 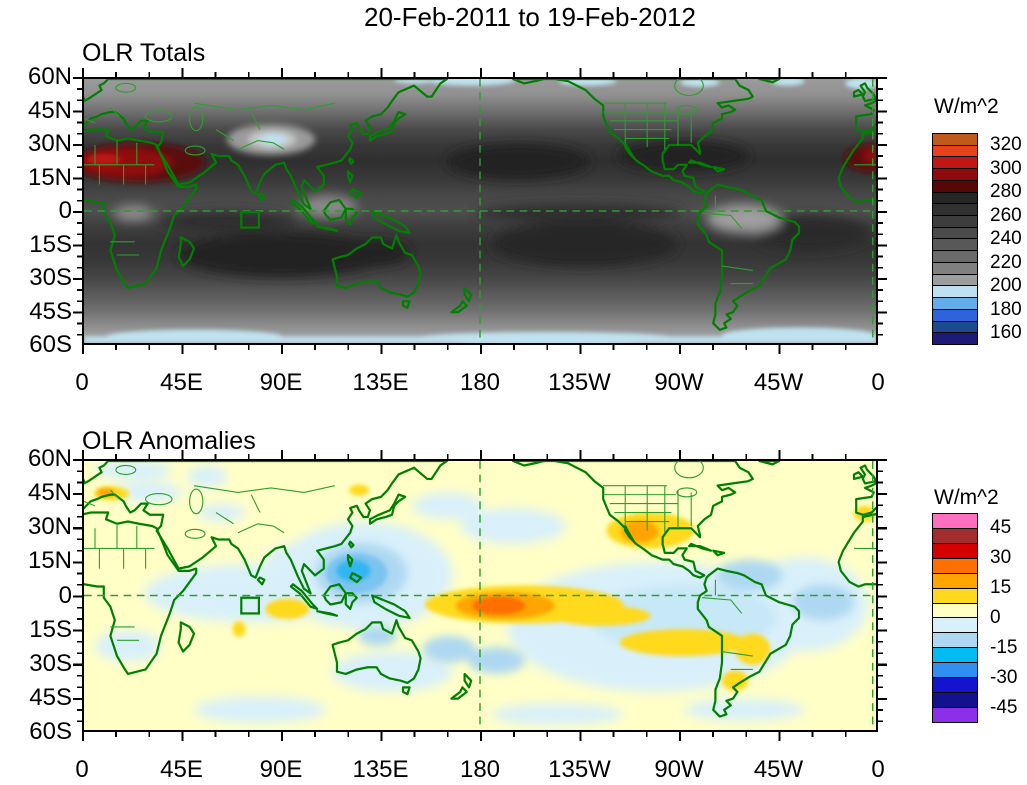 I want to click on colorbar-tick-label: -15, so click(x=1004, y=647).